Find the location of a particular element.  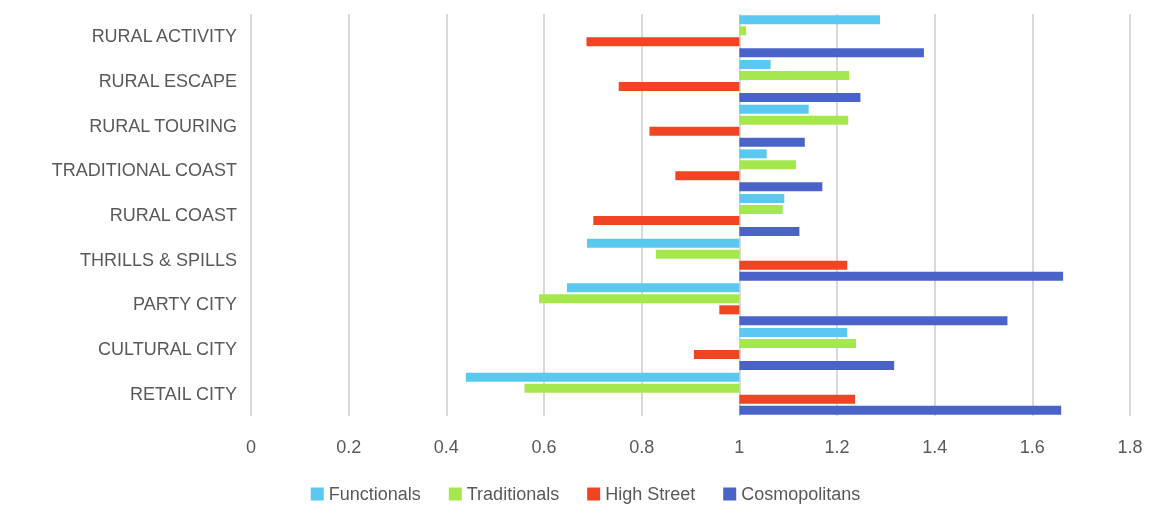

x-tick-label: 0.6 is located at coordinates (544, 447).